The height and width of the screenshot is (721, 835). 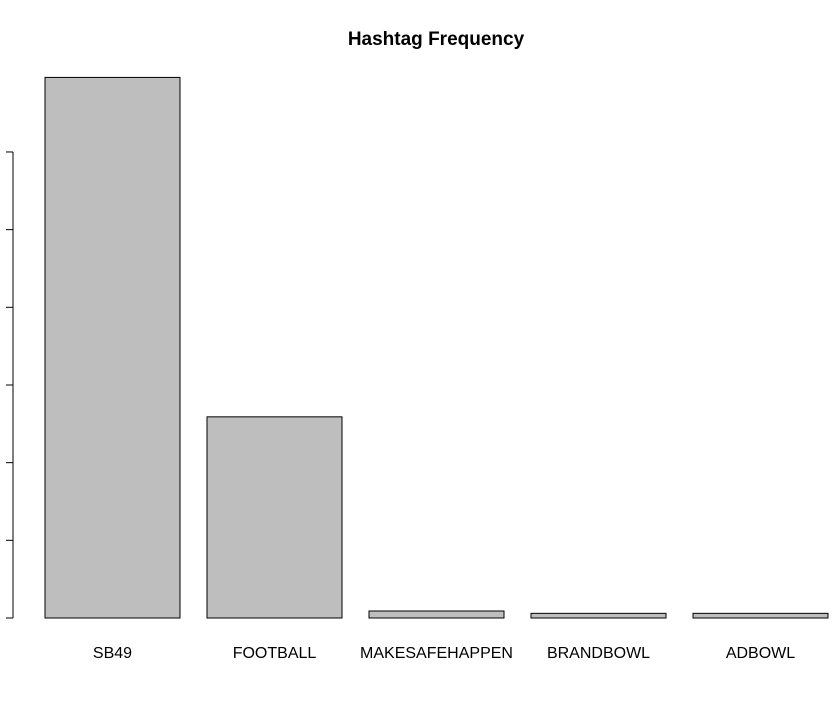 I want to click on x-tick-label: FOOTBALL, so click(x=275, y=653).